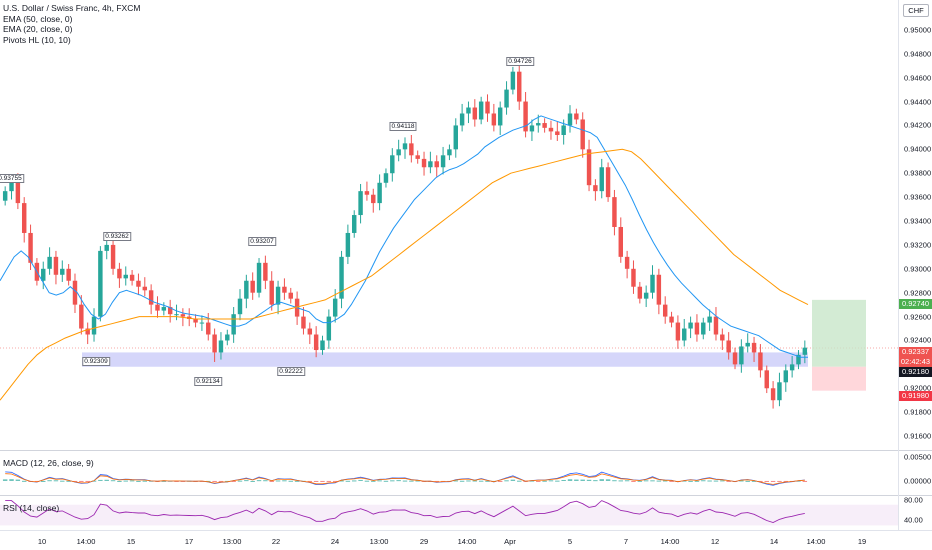 Image resolution: width=932 pixels, height=550 pixels. Describe the element at coordinates (466, 540) in the screenshot. I see `time-axis` at that location.